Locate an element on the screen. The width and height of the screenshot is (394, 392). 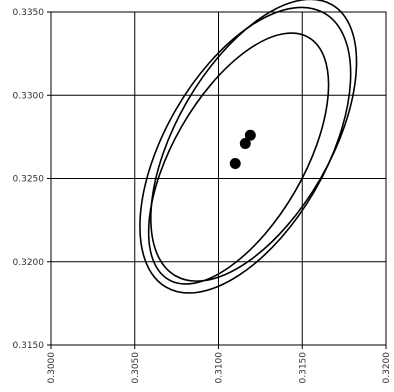
x-tick-label: 0.3000 is located at coordinates (52, 368).